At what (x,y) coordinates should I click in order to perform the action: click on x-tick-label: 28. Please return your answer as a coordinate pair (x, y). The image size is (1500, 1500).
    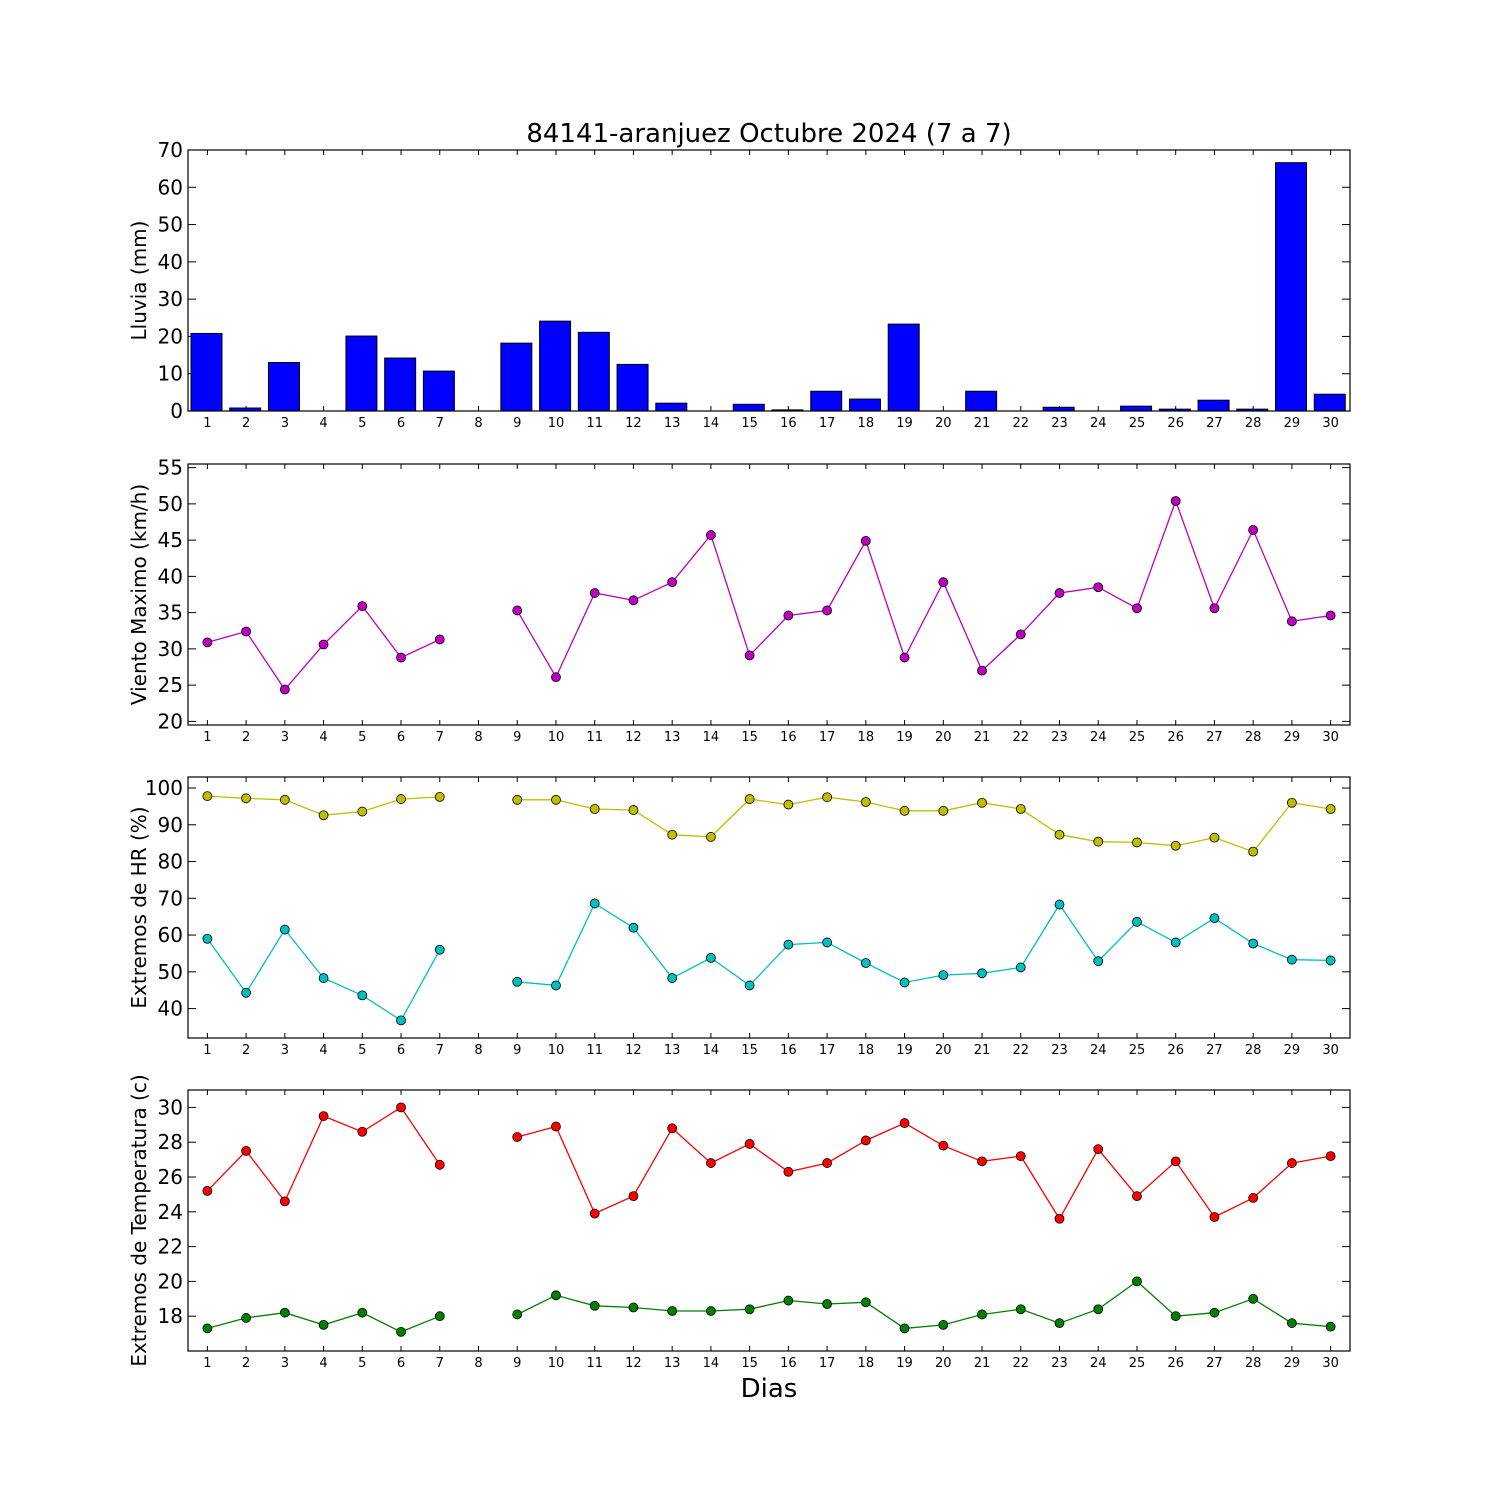
    Looking at the image, I should click on (1253, 423).